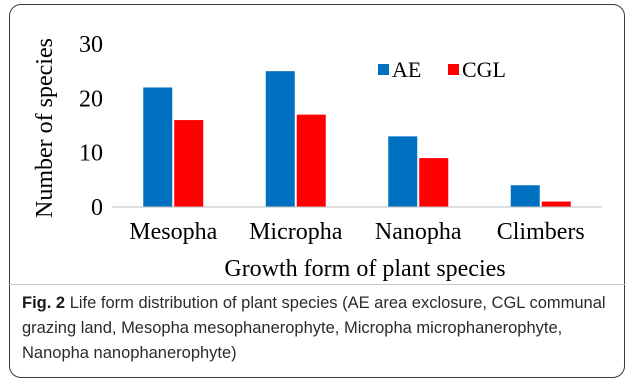  Describe the element at coordinates (311, 160) in the screenshot. I see `bar-cgl-micropha` at that location.